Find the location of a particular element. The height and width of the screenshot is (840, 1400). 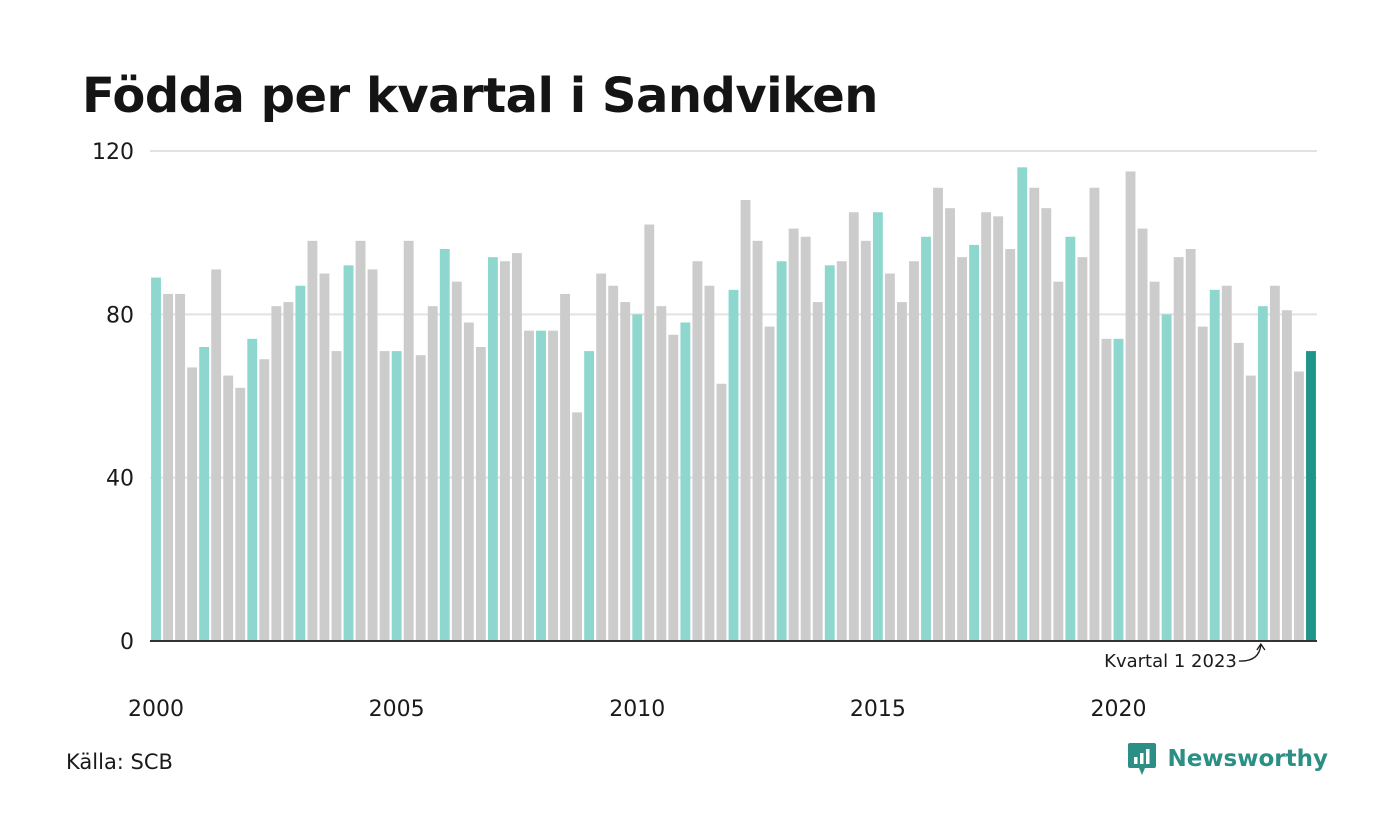

newsworthy-icon is located at coordinates (1142, 759).